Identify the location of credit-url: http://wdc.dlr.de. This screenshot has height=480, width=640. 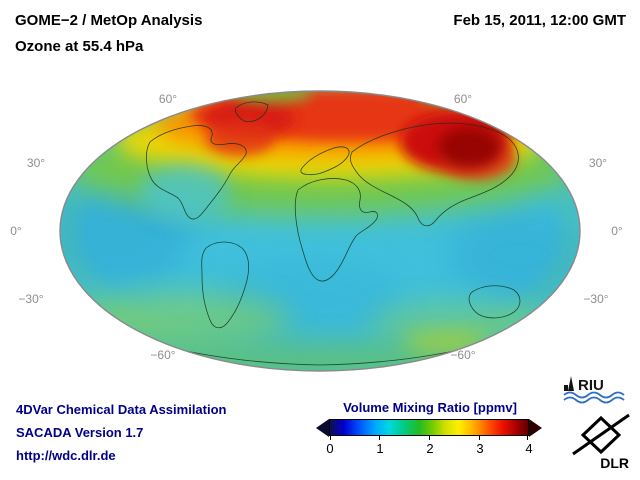
(66, 455).